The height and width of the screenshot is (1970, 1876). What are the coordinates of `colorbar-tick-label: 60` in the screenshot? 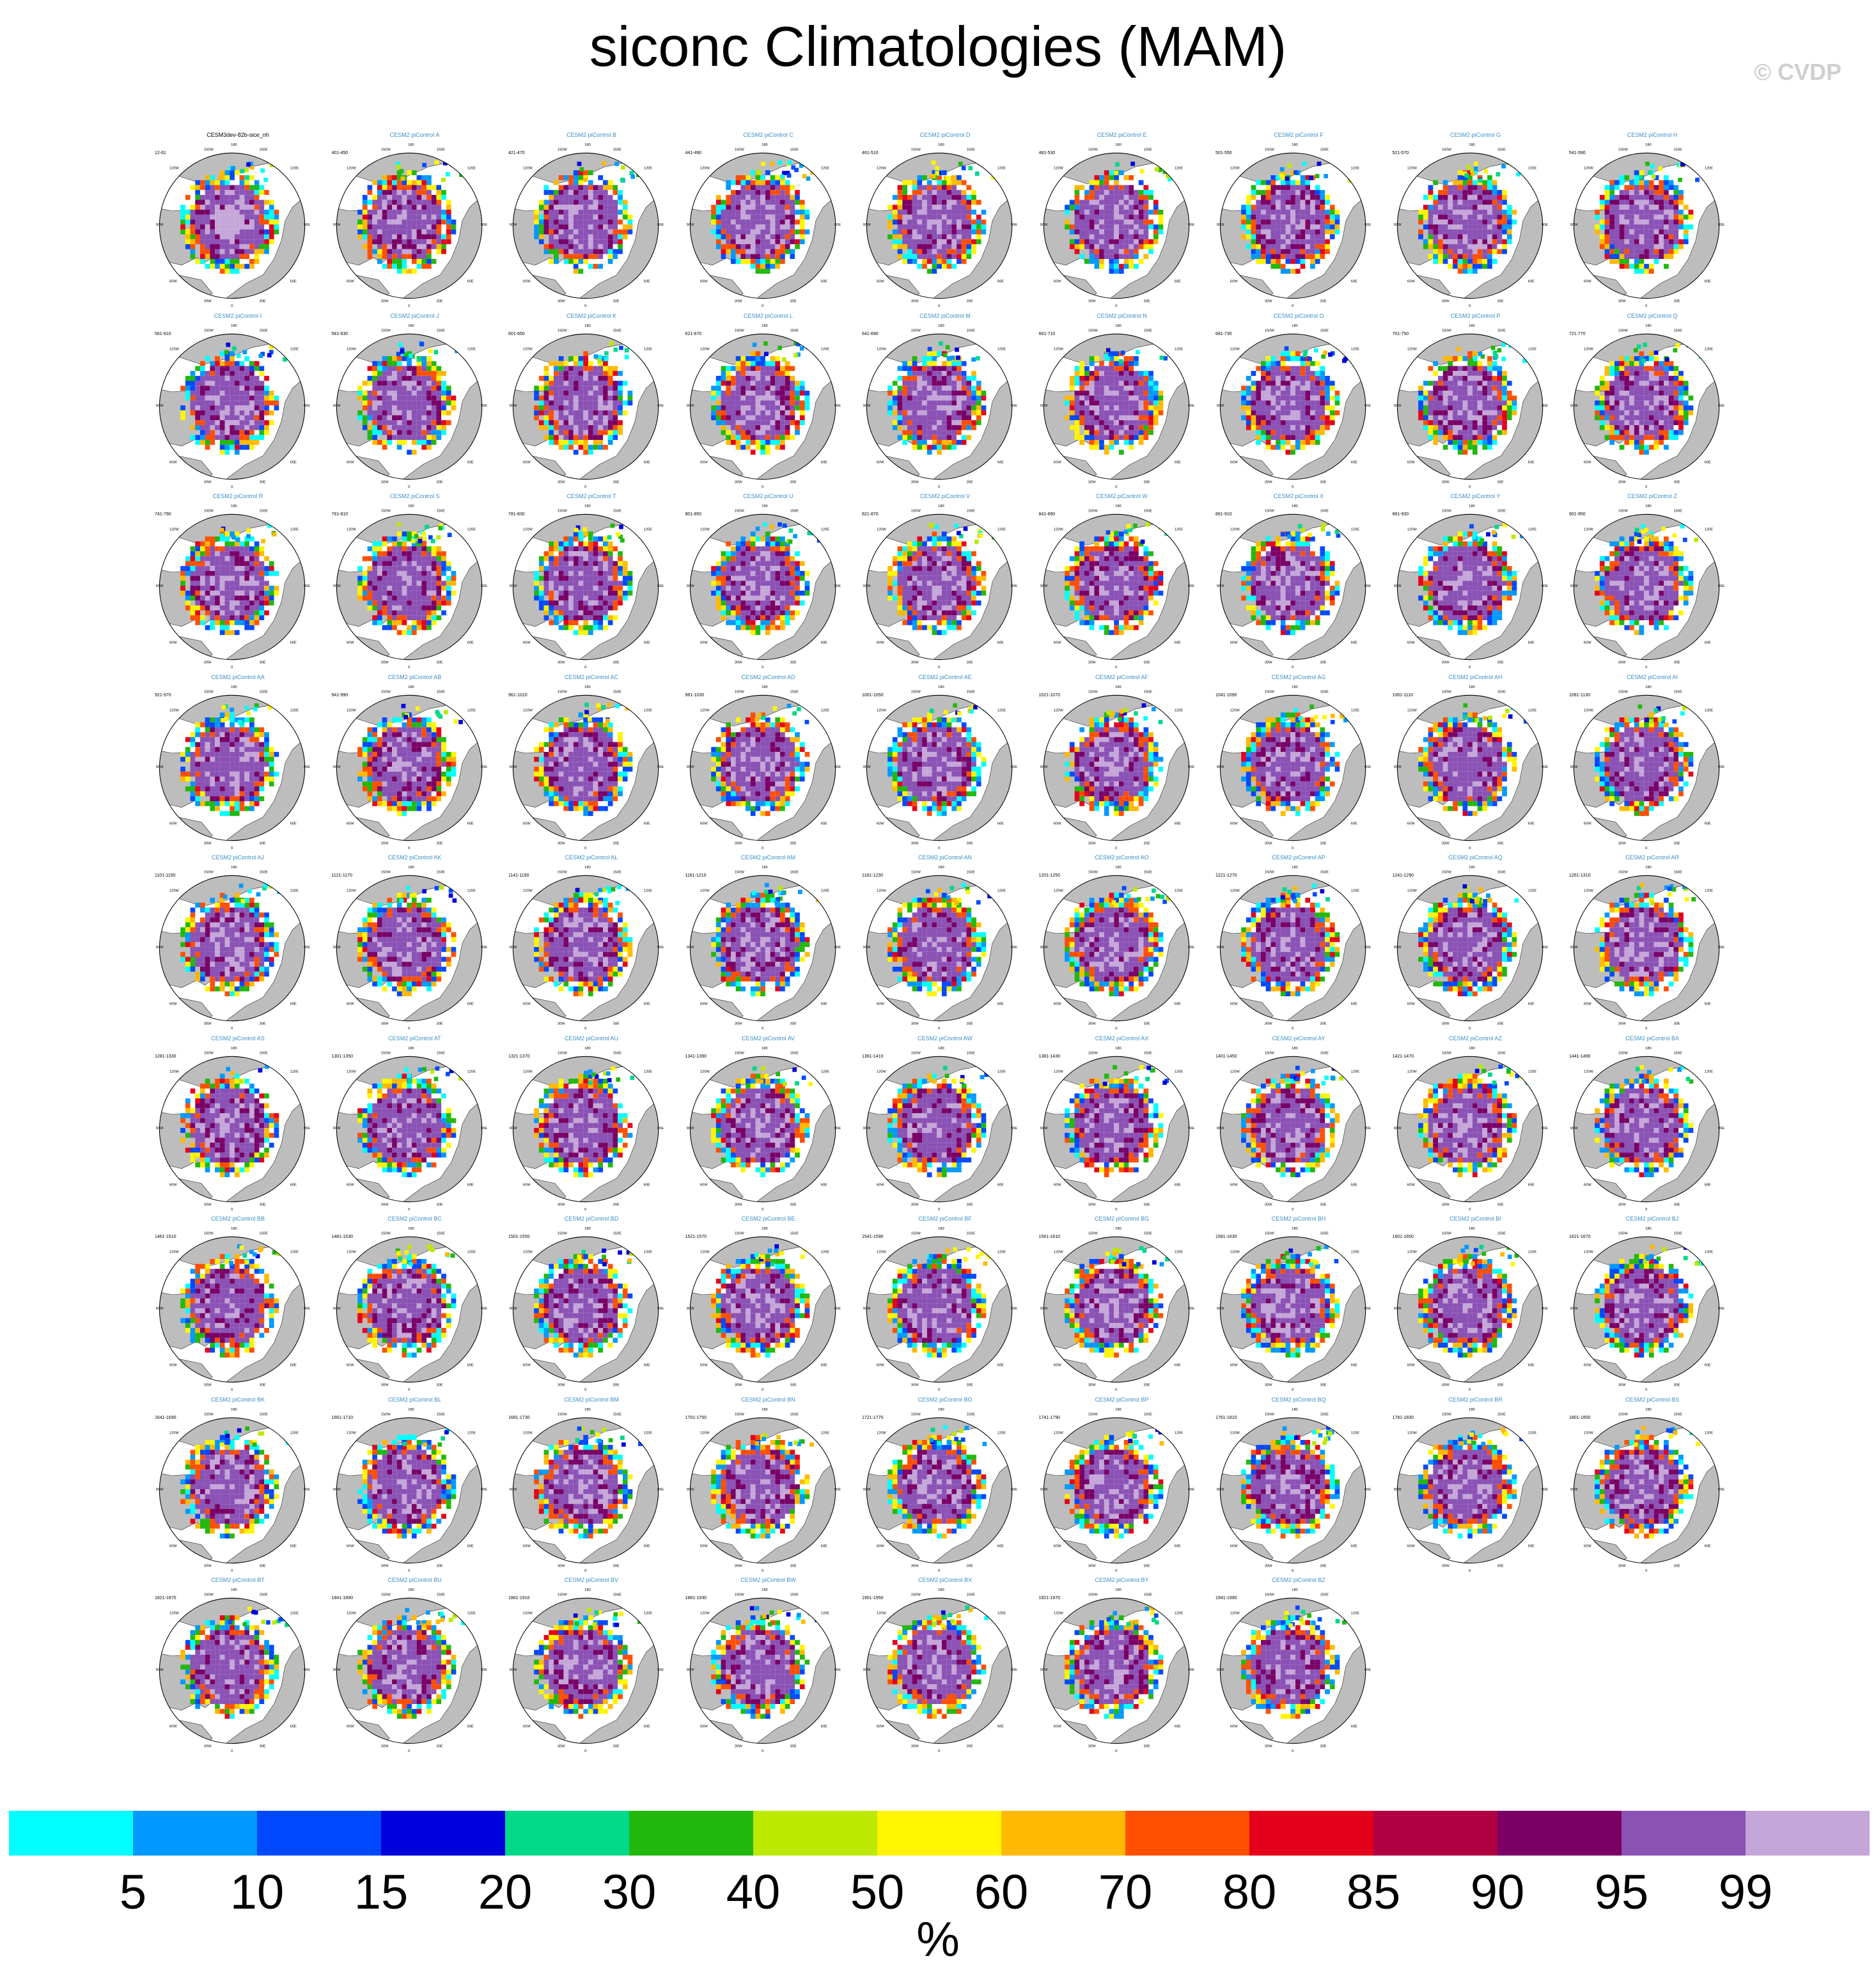 It's located at (1001, 1892).